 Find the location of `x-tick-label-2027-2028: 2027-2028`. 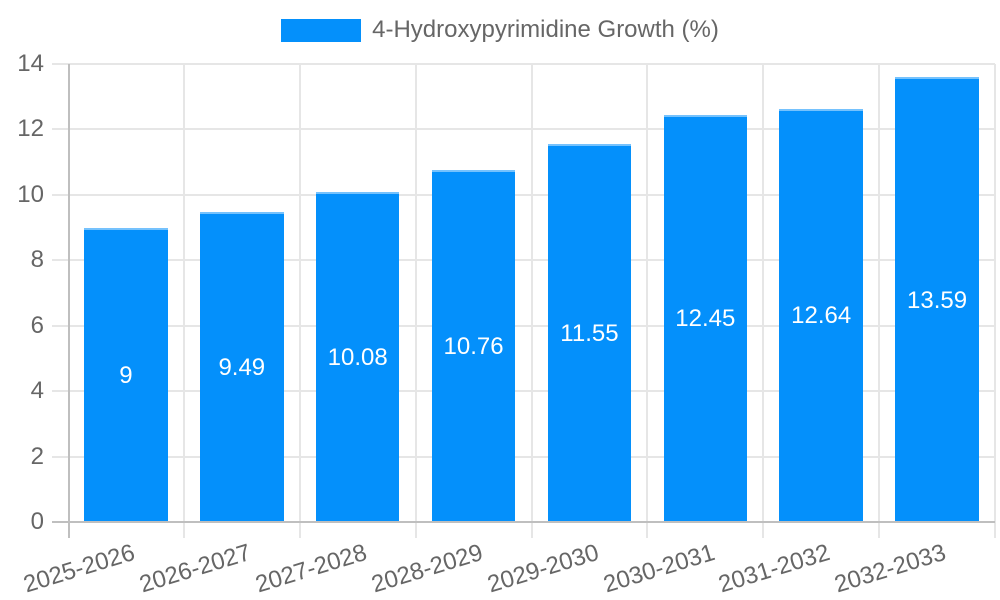

x-tick-label-2027-2028: 2027-2028 is located at coordinates (311, 568).